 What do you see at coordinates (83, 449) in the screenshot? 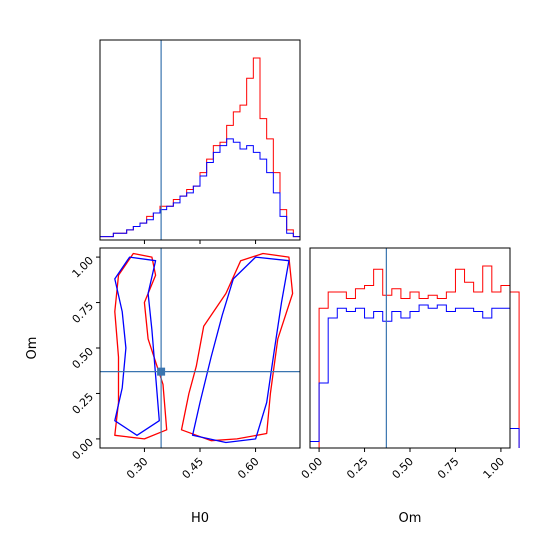
I see `joint-ytick-label-0: 0.00` at bounding box center [83, 449].